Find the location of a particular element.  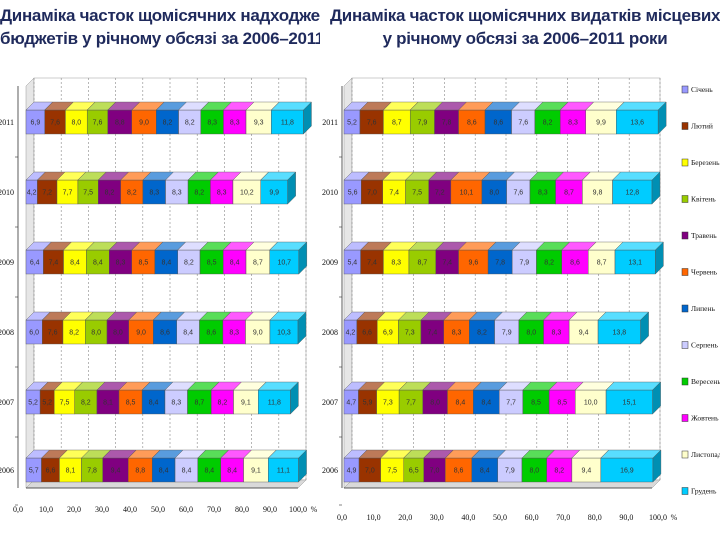

expenses-segment-label: 5,2 is located at coordinates (352, 123).